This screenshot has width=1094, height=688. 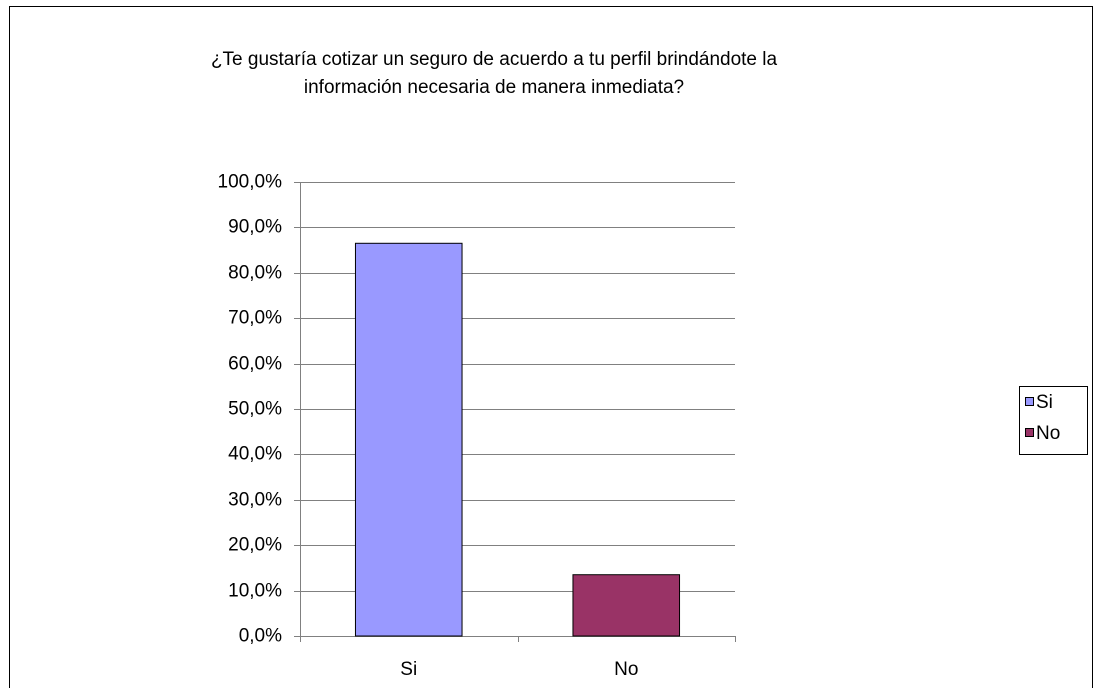 What do you see at coordinates (1048, 433) in the screenshot?
I see `legend-label: No` at bounding box center [1048, 433].